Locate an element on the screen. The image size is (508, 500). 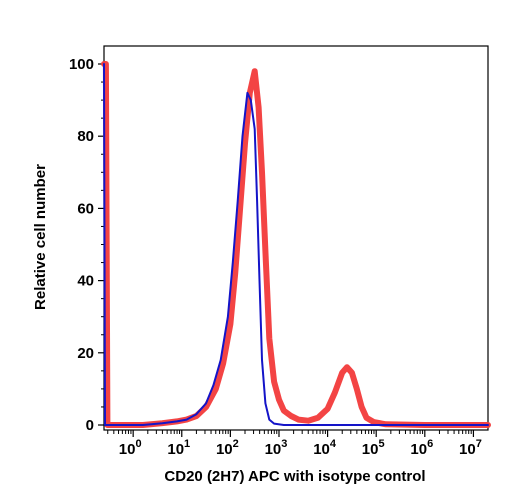
x-axis: 10⁰ 10¹ 10² 10³ 10⁴ 10⁵ 10⁶ 10⁷ is located at coordinates (294, 444).